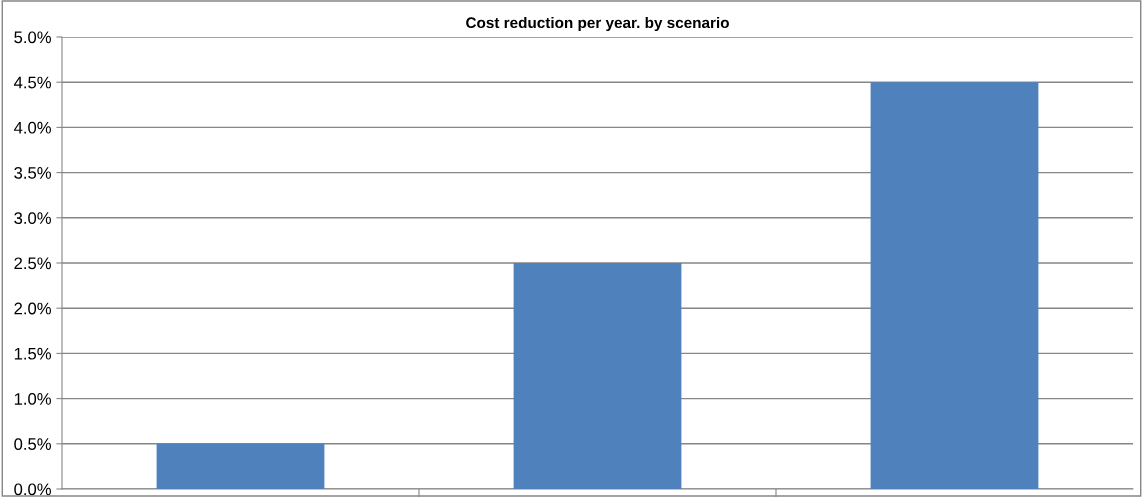 The width and height of the screenshot is (1143, 497). I want to click on y-tick-label: 2.5%, so click(32, 263).